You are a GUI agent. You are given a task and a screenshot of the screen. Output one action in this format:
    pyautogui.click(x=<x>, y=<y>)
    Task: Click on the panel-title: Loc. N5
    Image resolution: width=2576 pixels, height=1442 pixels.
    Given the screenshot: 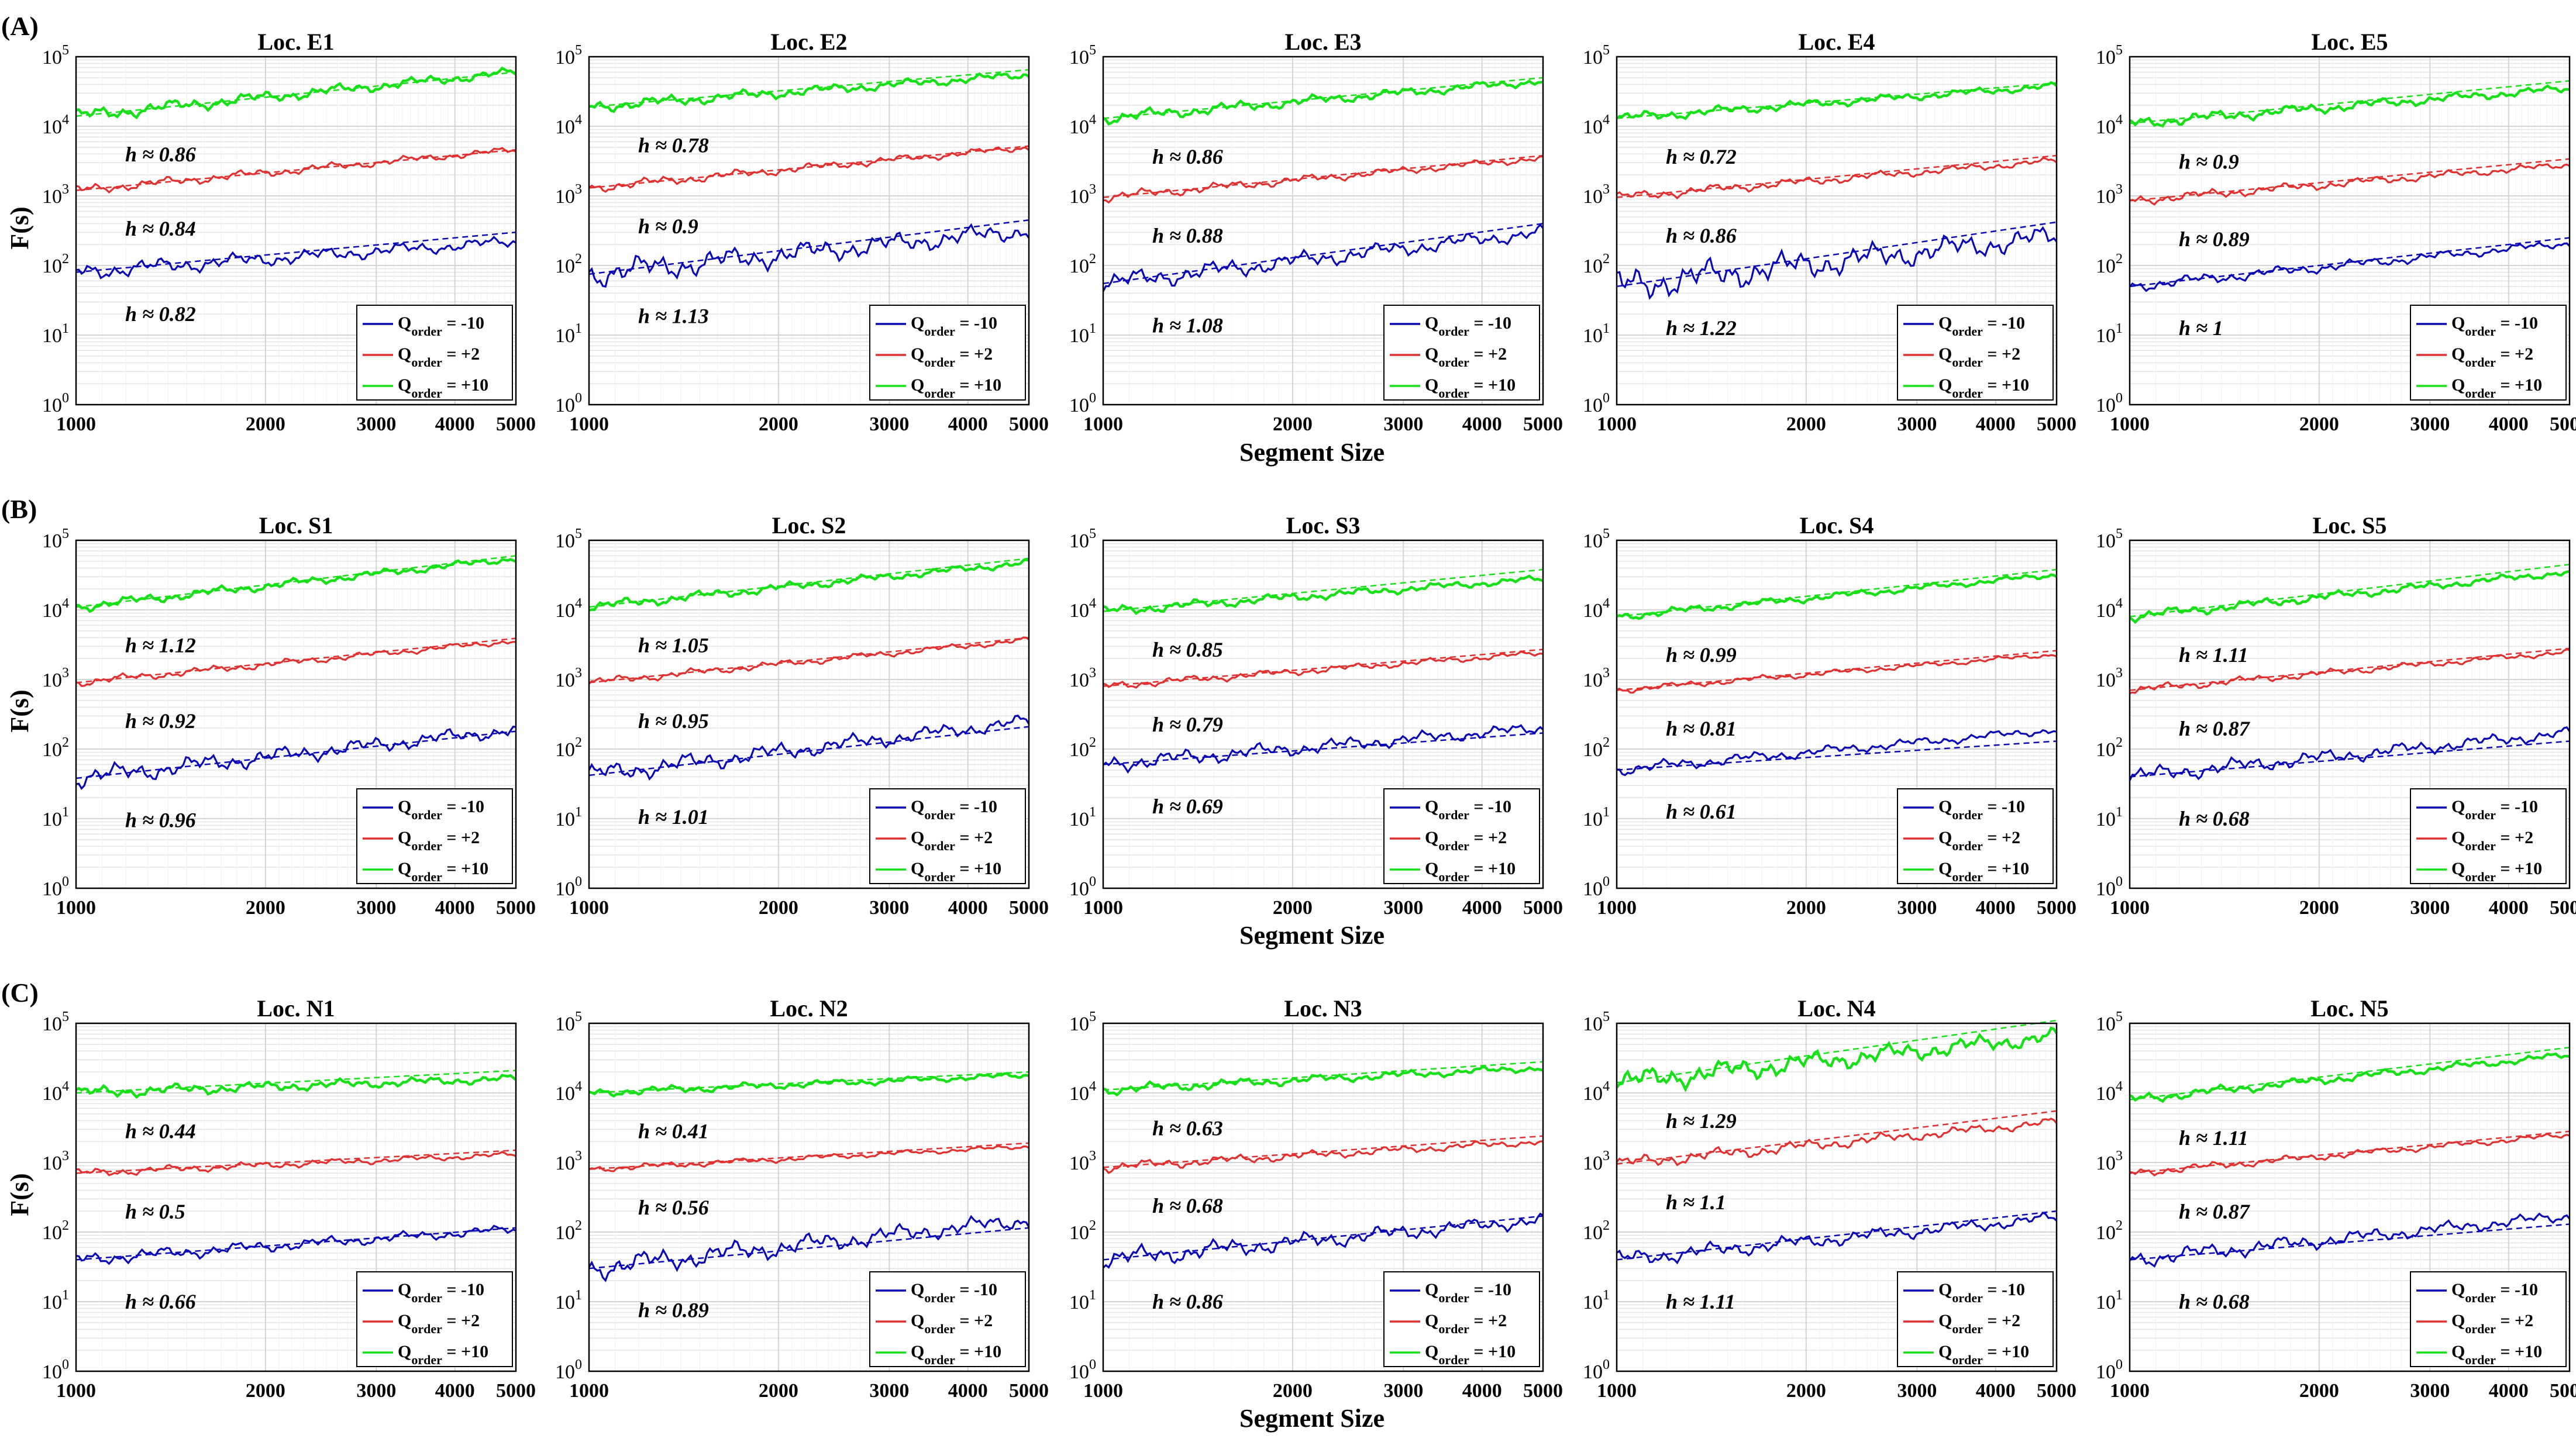 What is the action you would take?
    pyautogui.click(x=2349, y=1008)
    